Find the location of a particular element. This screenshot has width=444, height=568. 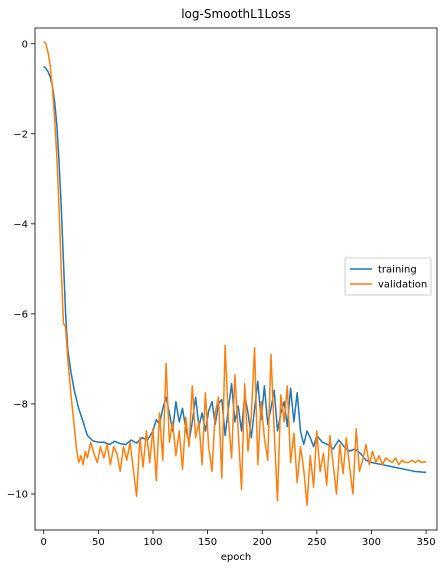

legend-box is located at coordinates (388, 276).